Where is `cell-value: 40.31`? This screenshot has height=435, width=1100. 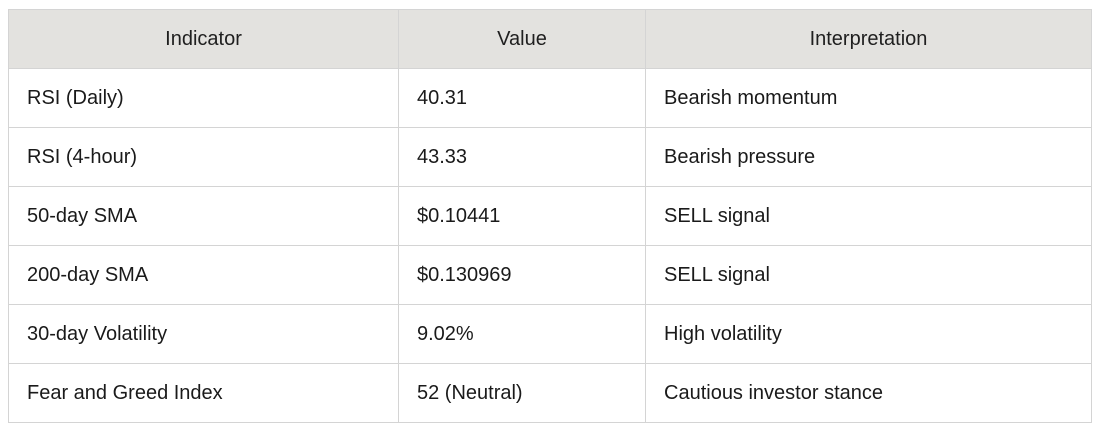 cell-value: 40.31 is located at coordinates (522, 98).